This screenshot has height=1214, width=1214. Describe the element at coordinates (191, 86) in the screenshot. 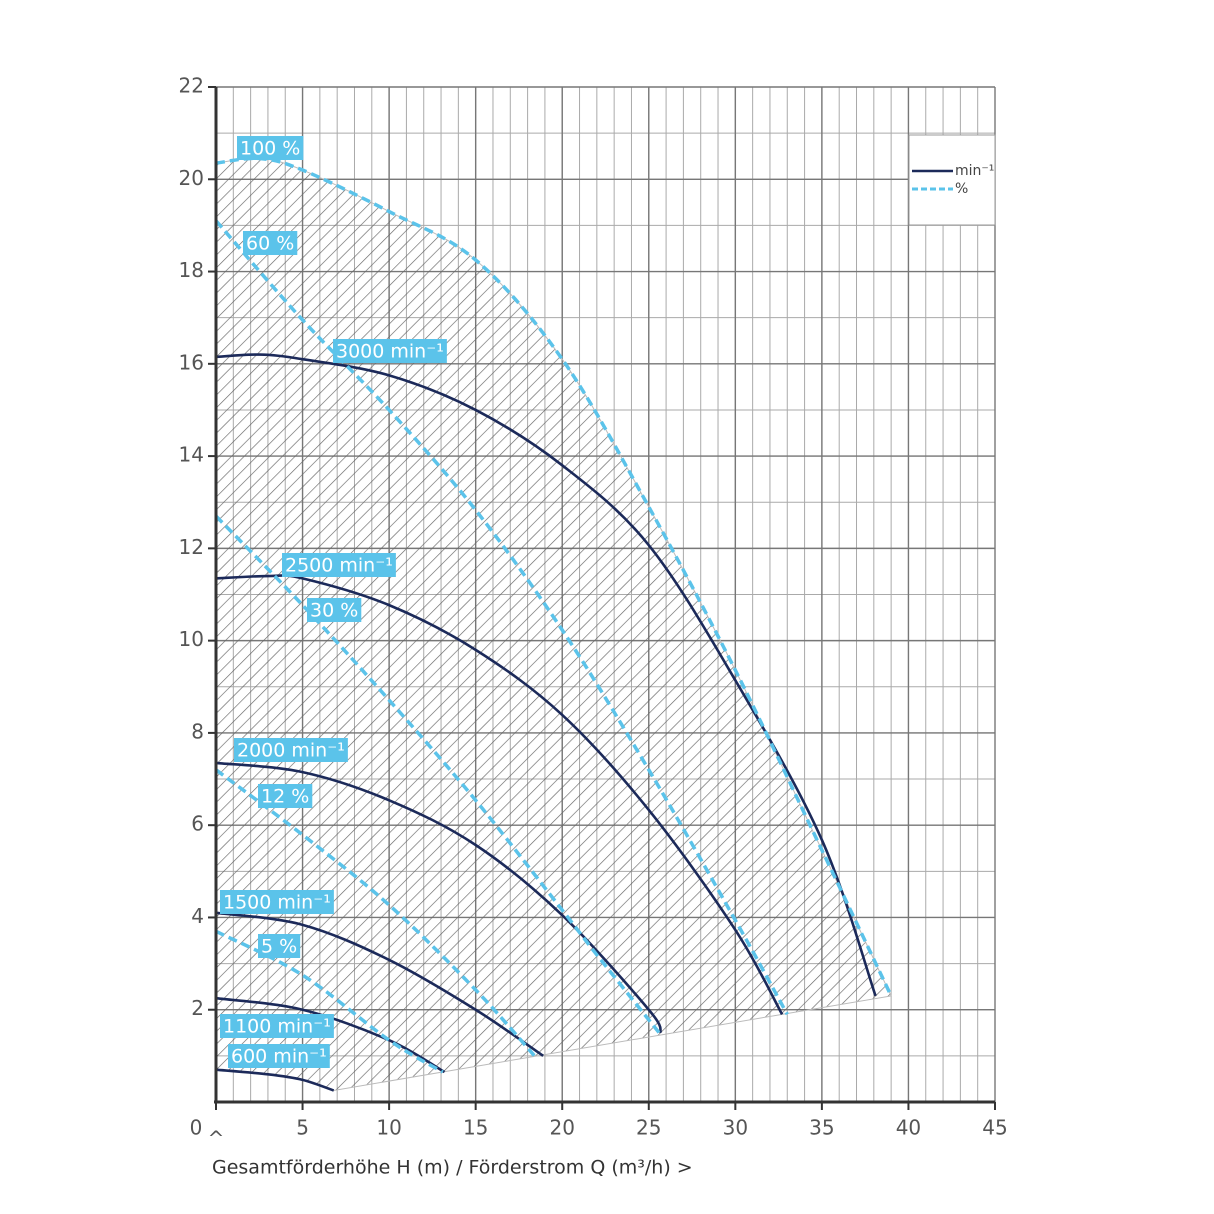

I see `y-tick-label: 22` at that location.